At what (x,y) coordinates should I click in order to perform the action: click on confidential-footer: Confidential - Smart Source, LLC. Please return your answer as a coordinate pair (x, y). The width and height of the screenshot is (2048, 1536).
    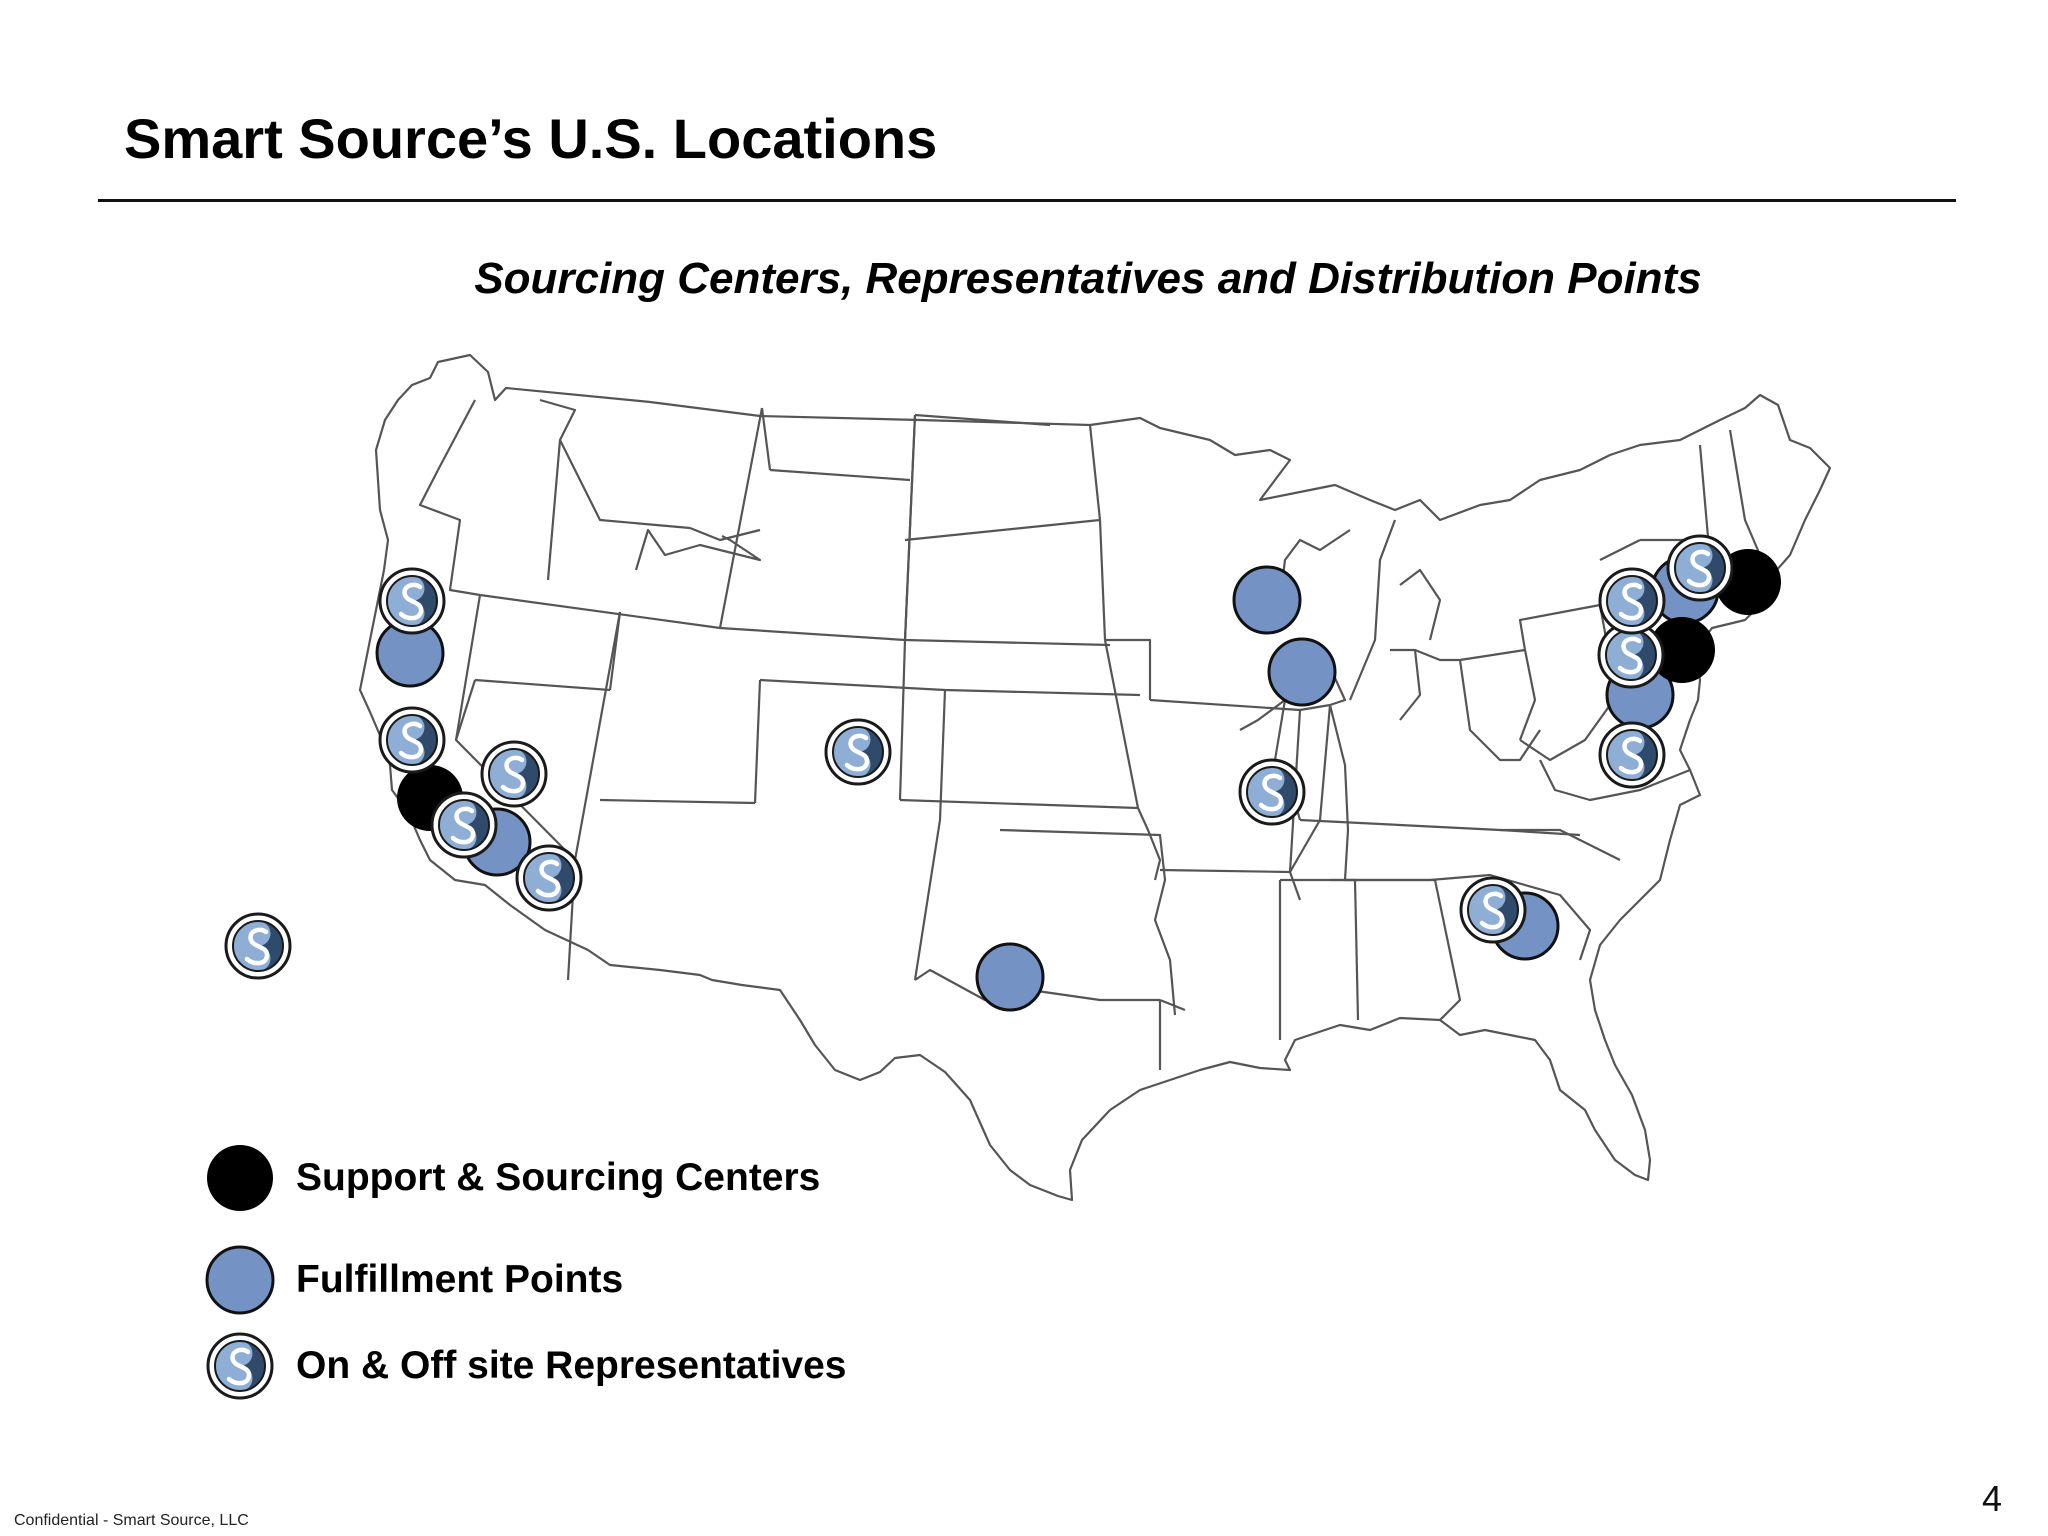
    Looking at the image, I should click on (131, 1520).